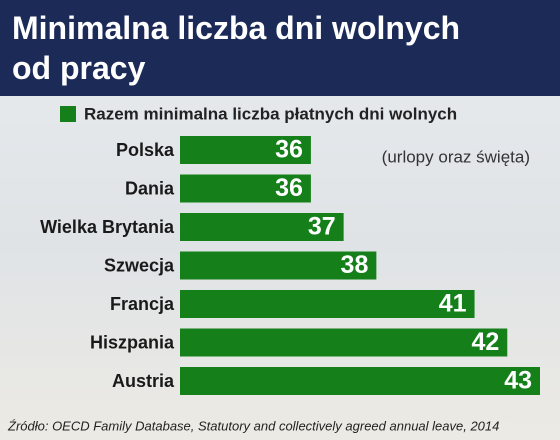 This screenshot has height=440, width=560. Describe the element at coordinates (453, 304) in the screenshot. I see `value-label: 41` at that location.